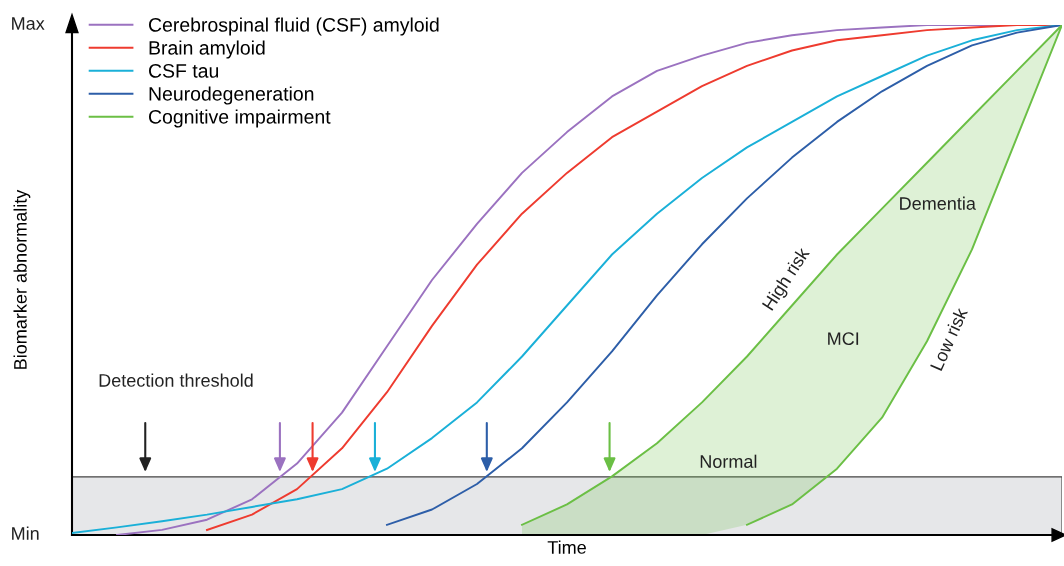 This screenshot has height=566, width=1064. I want to click on annotation: Normal, so click(728, 461).